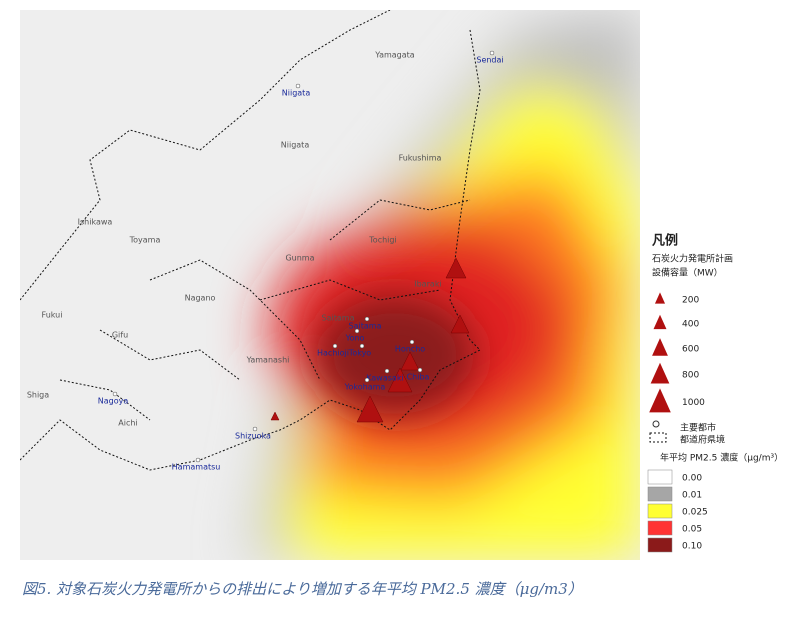 The image size is (800, 619). I want to click on prefecture-label: Niigata, so click(295, 145).